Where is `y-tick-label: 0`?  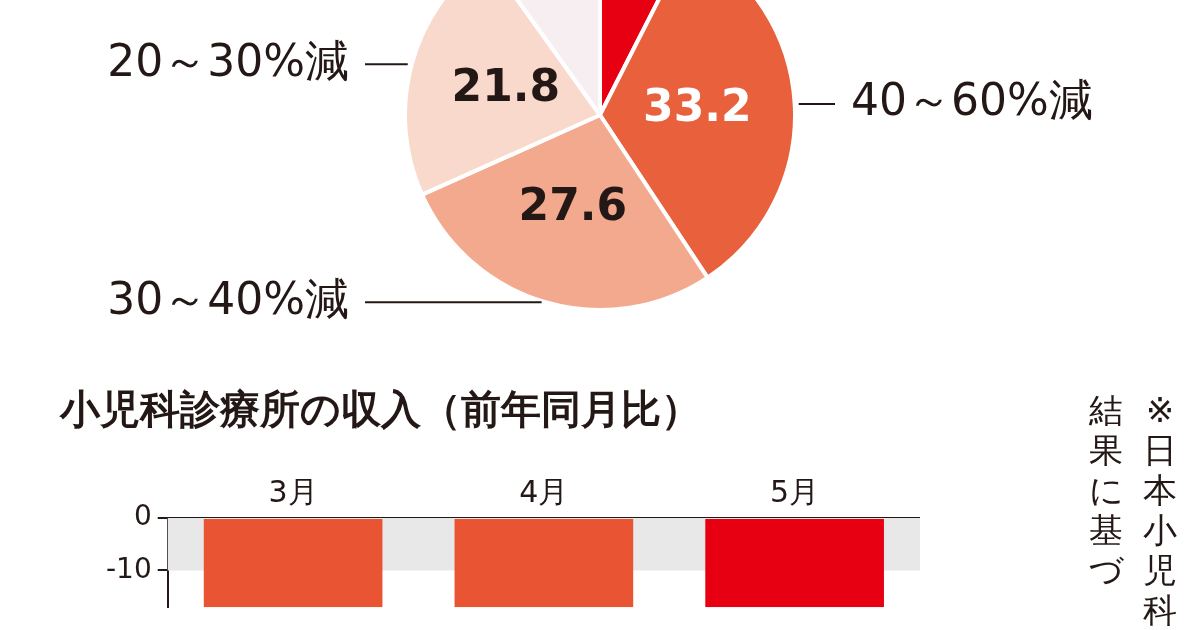
y-tick-label: 0 is located at coordinates (142, 516).